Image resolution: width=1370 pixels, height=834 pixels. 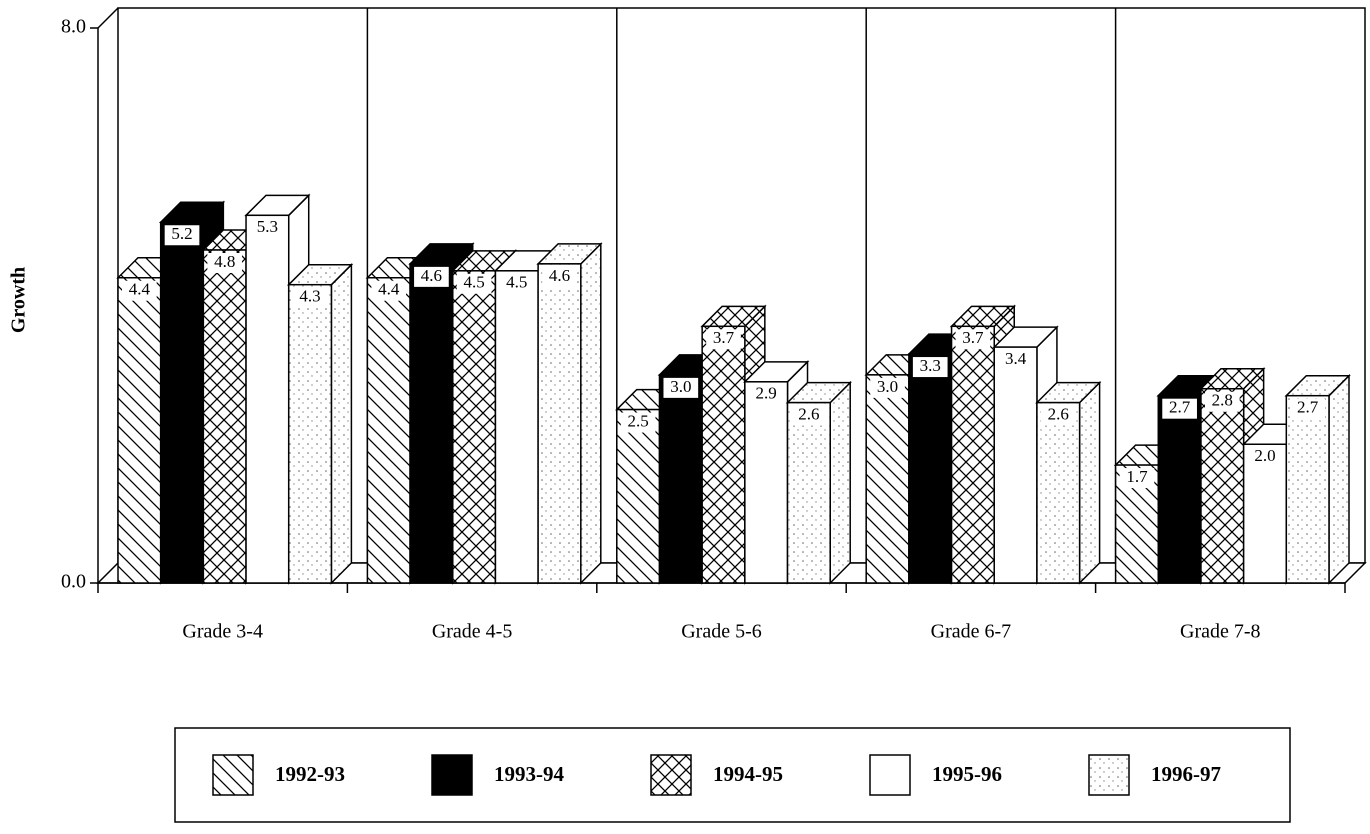 I want to click on value-label: 4.8, so click(x=224, y=261).